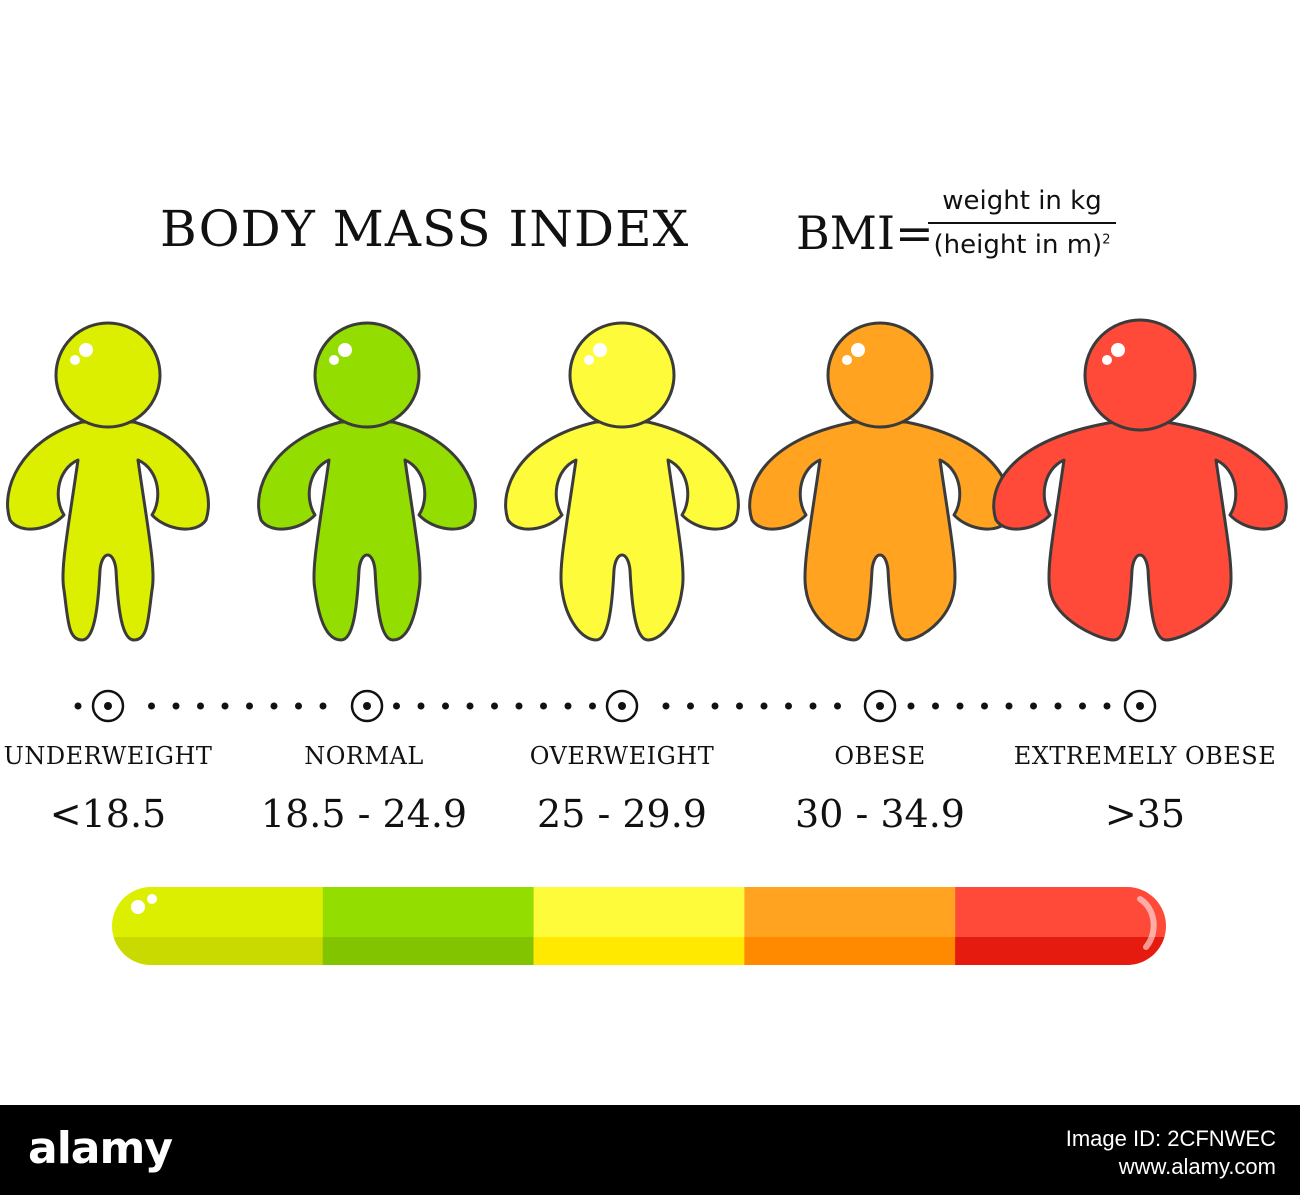 The width and height of the screenshot is (1300, 1195). Describe the element at coordinates (639, 926) in the screenshot. I see `bmi-color-scale-bar` at that location.